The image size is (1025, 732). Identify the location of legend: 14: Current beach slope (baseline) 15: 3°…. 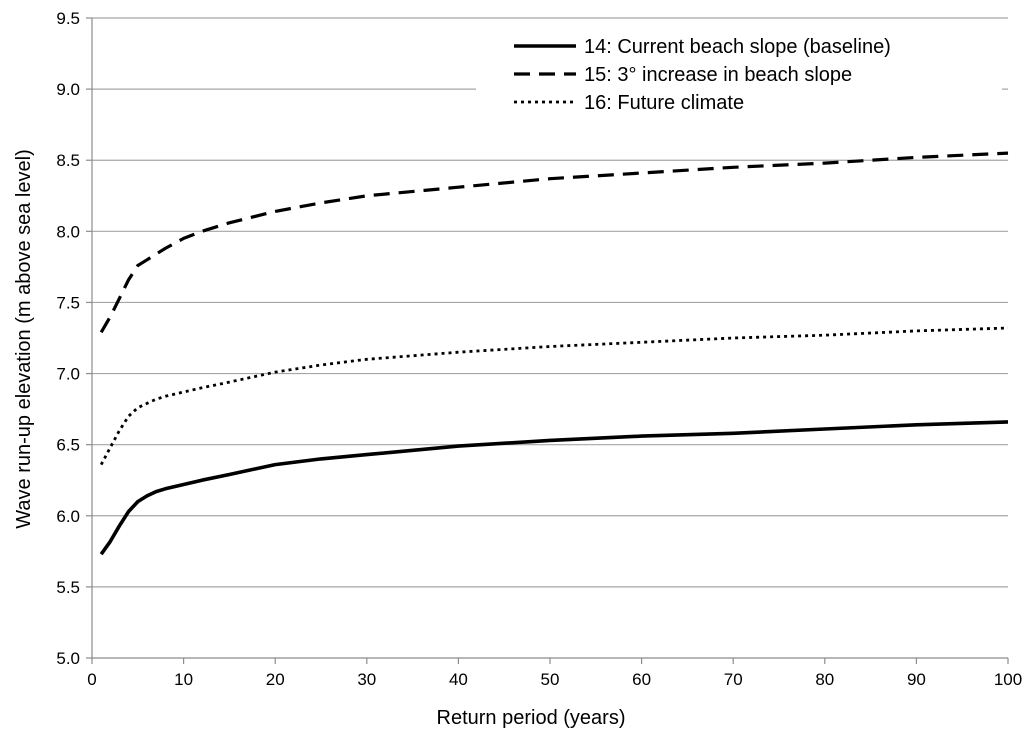
(739, 76).